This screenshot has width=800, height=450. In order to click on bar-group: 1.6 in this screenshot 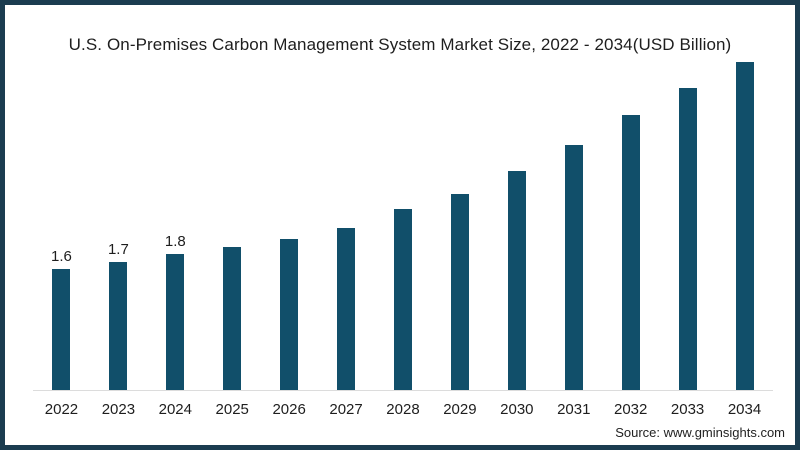, I will do `click(61, 216)`.